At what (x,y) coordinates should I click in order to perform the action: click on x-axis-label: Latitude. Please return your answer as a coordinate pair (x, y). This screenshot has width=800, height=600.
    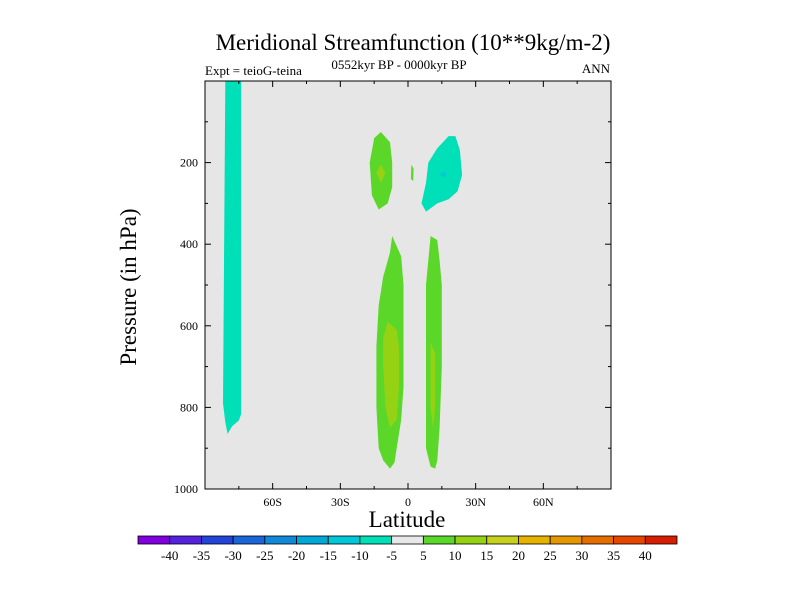
    Looking at the image, I should click on (407, 519).